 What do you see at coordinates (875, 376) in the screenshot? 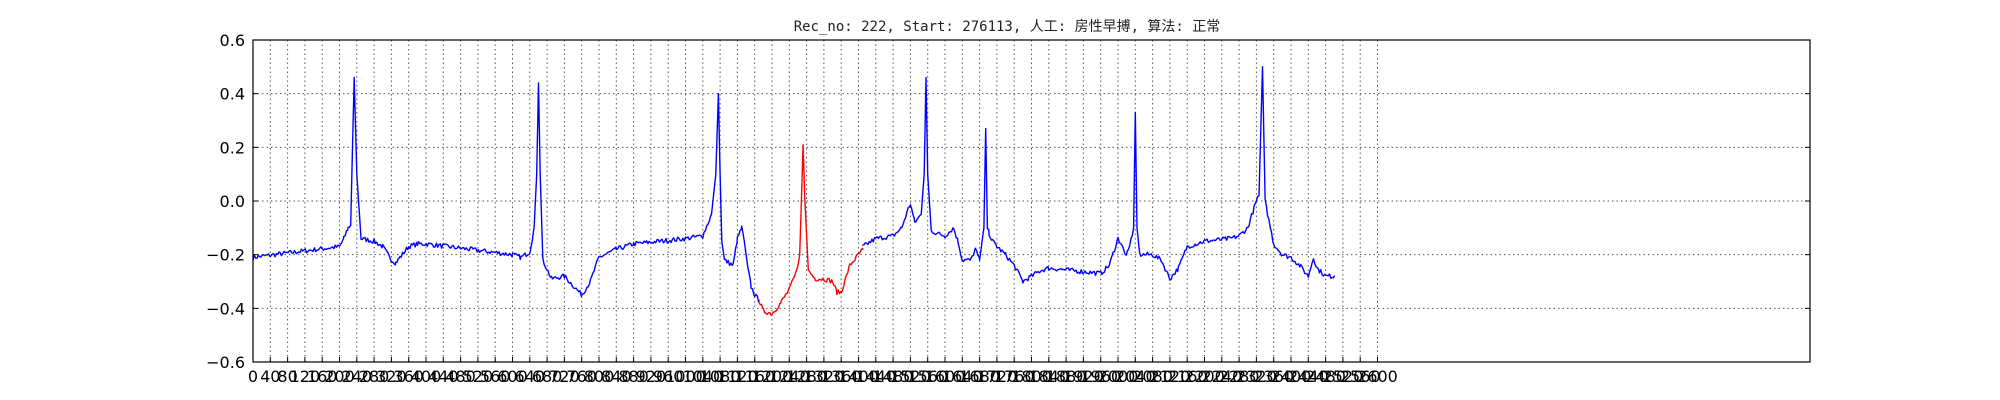
I see `x-tick-label: 1440` at bounding box center [875, 376].